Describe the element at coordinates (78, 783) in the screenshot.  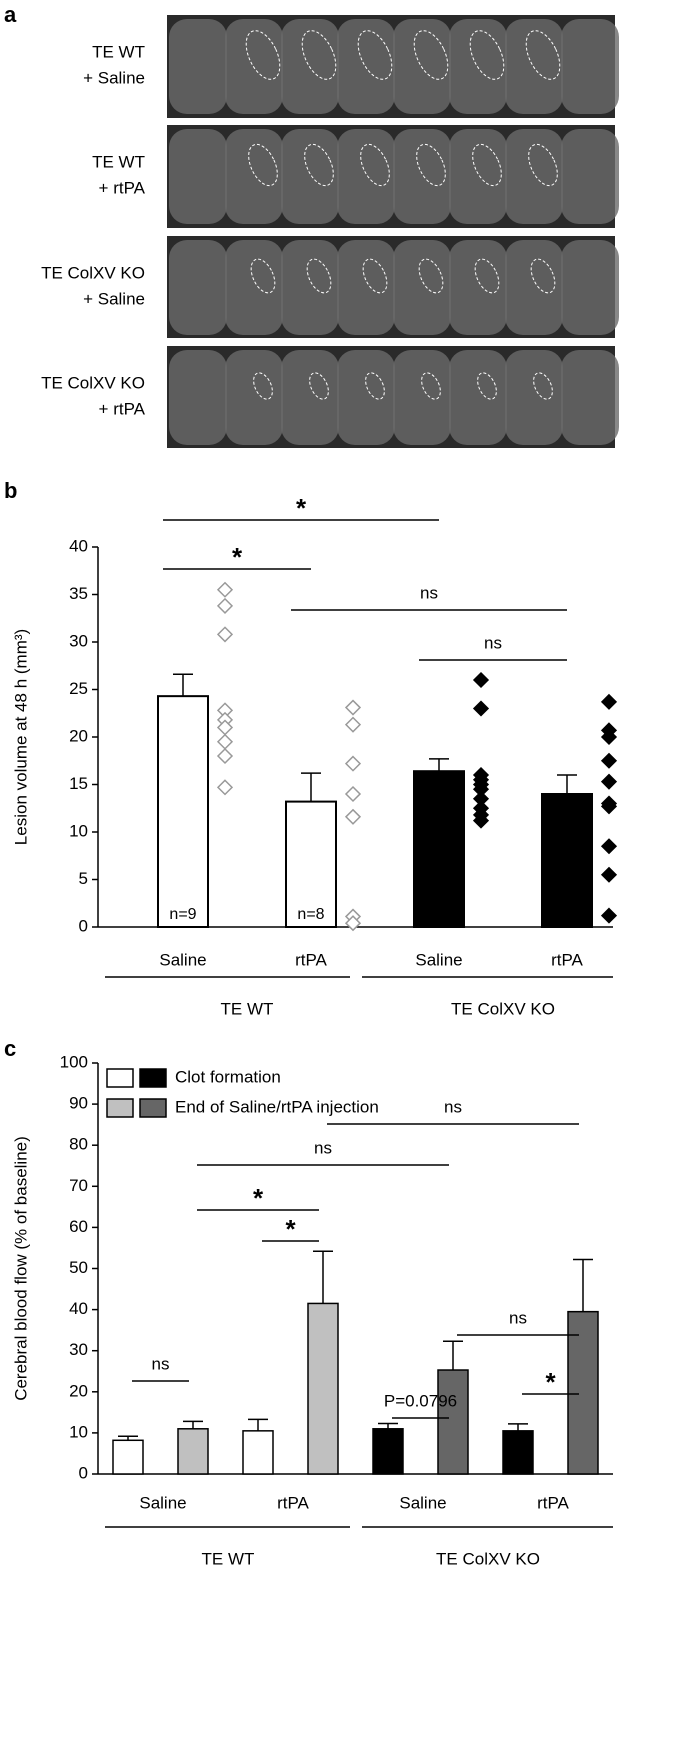
I see `y-tick-label: 15` at that location.